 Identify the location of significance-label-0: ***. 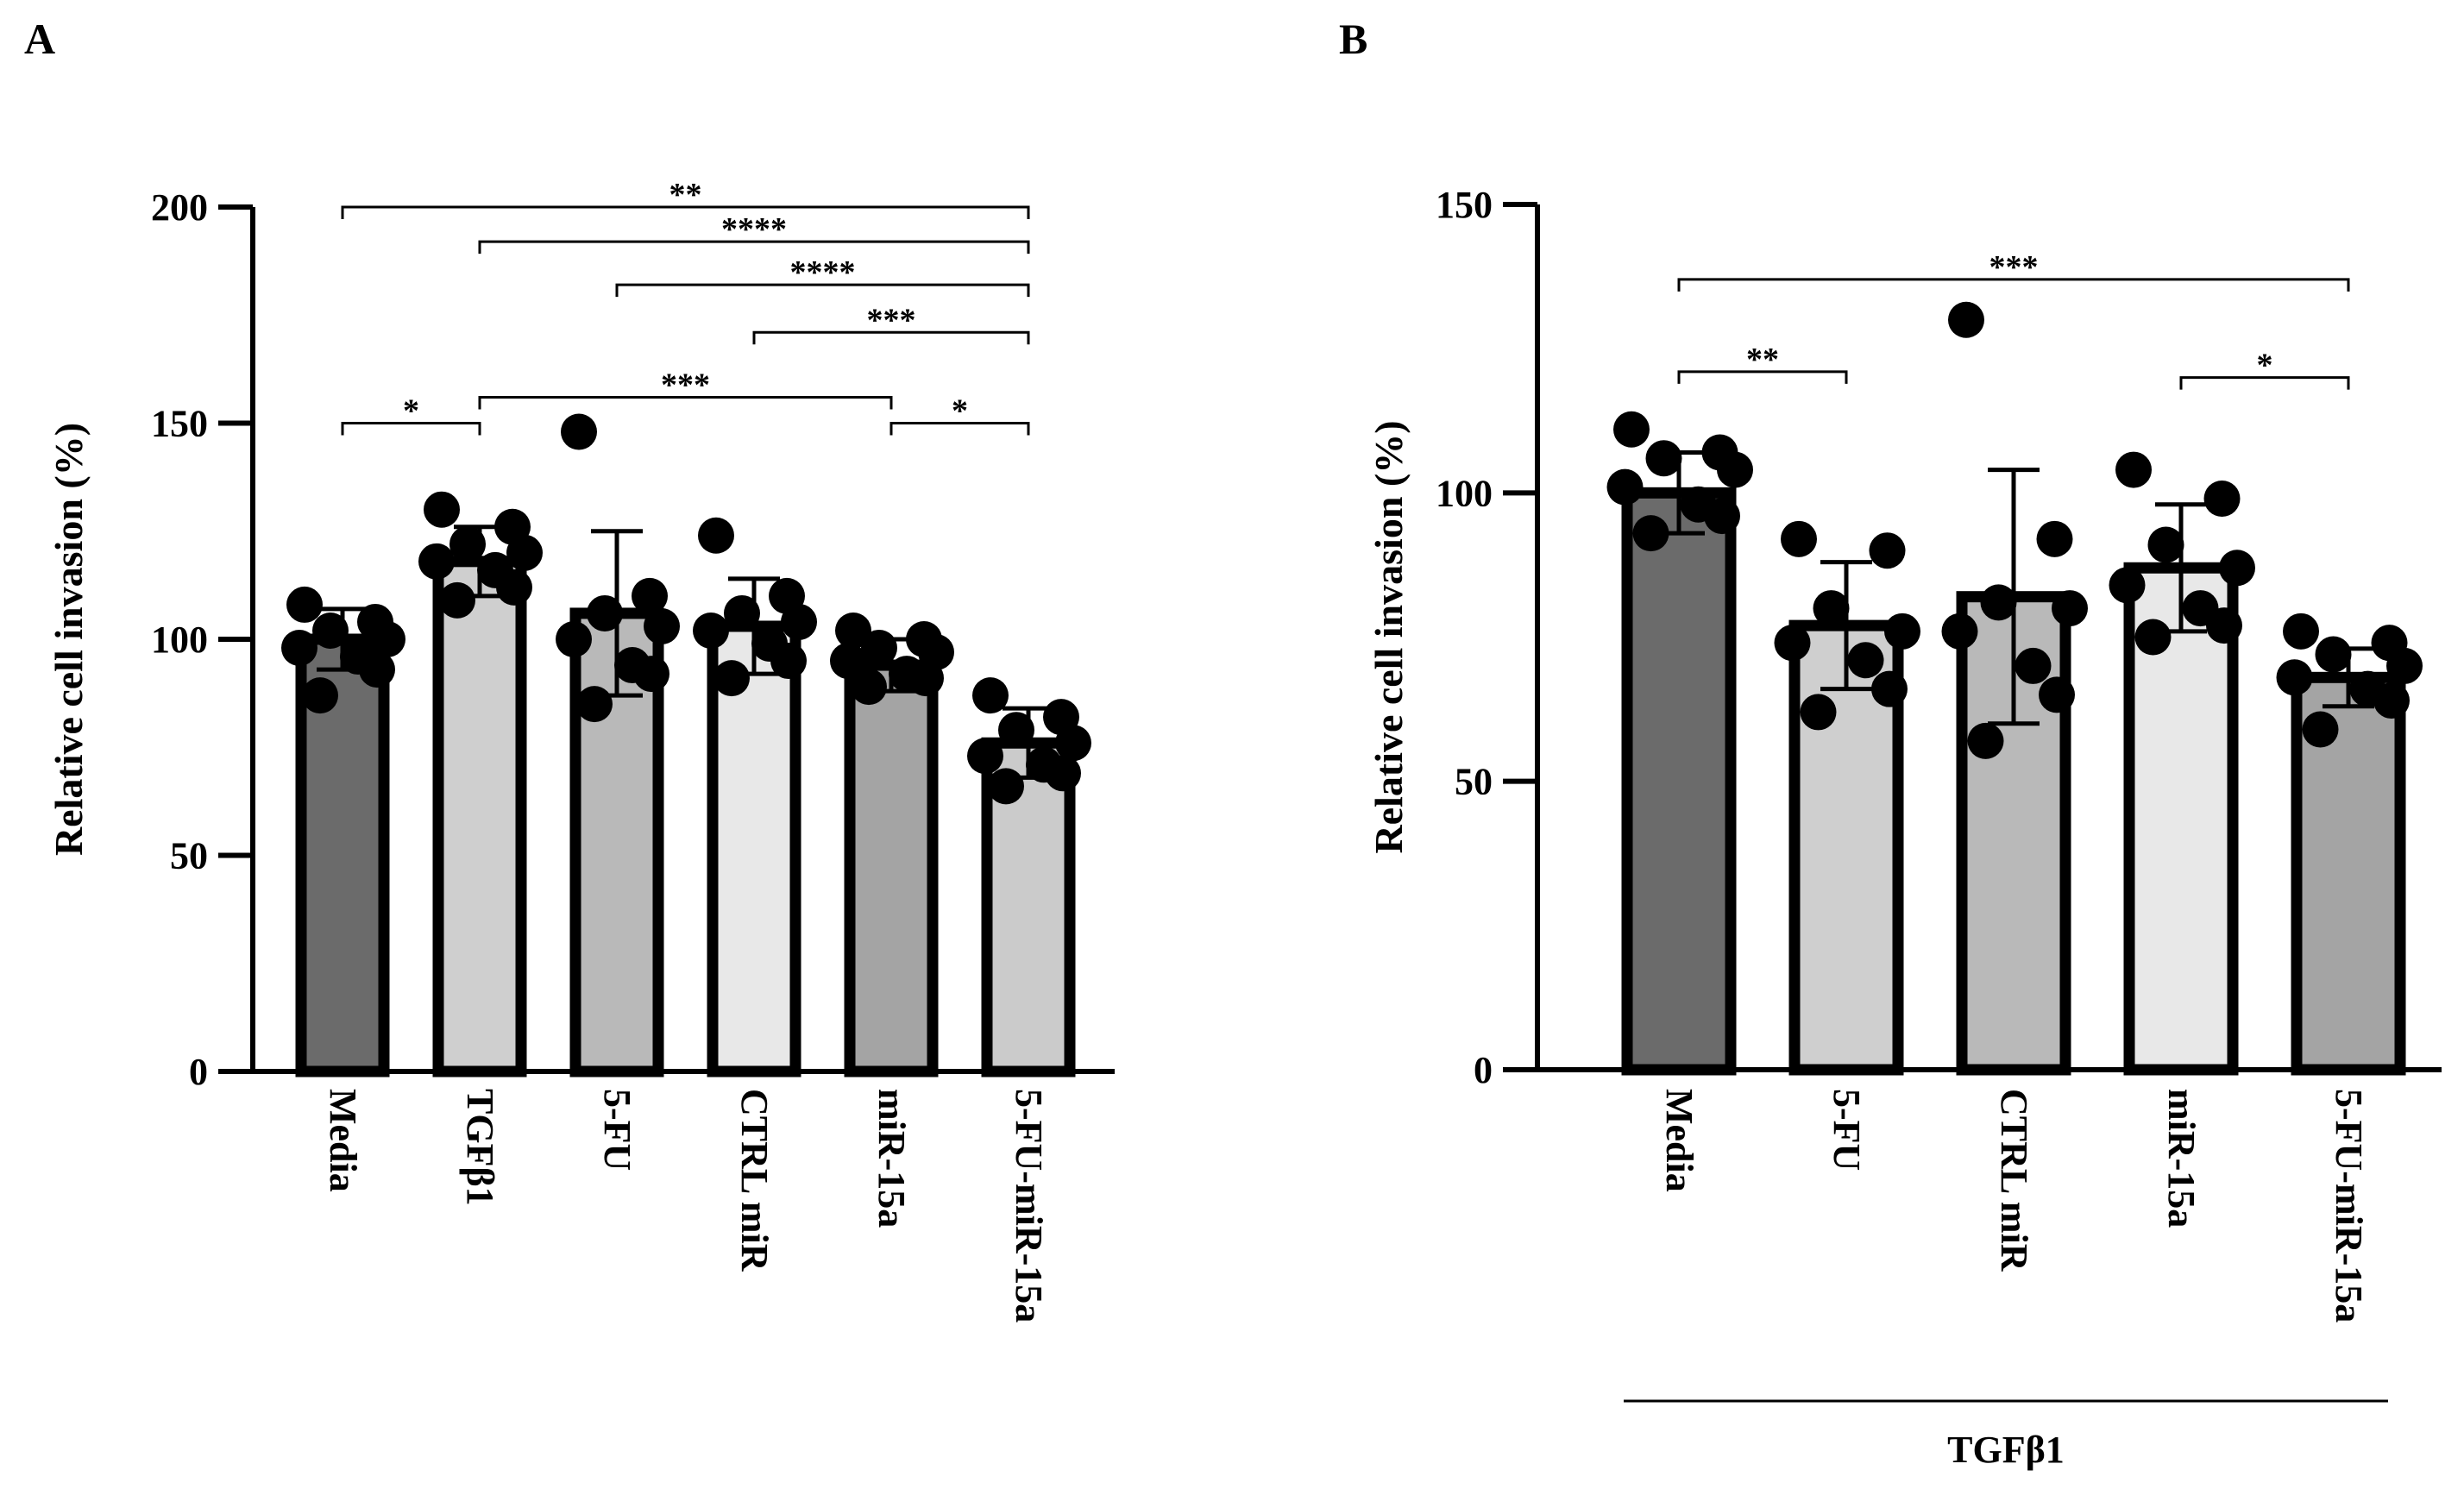
(2014, 267).